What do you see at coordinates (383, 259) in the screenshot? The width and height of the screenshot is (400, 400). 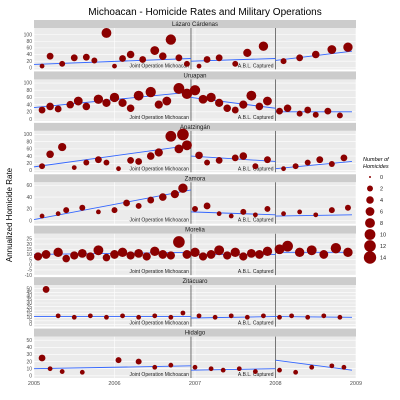 I see `legend-label: 14` at bounding box center [383, 259].